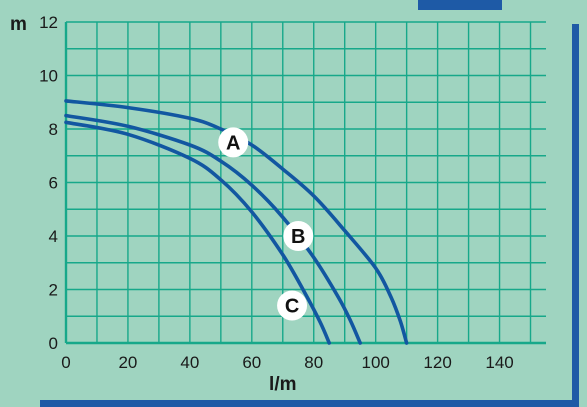 The image size is (587, 407). Describe the element at coordinates (53, 129) in the screenshot. I see `y-tick-label: 8` at that location.